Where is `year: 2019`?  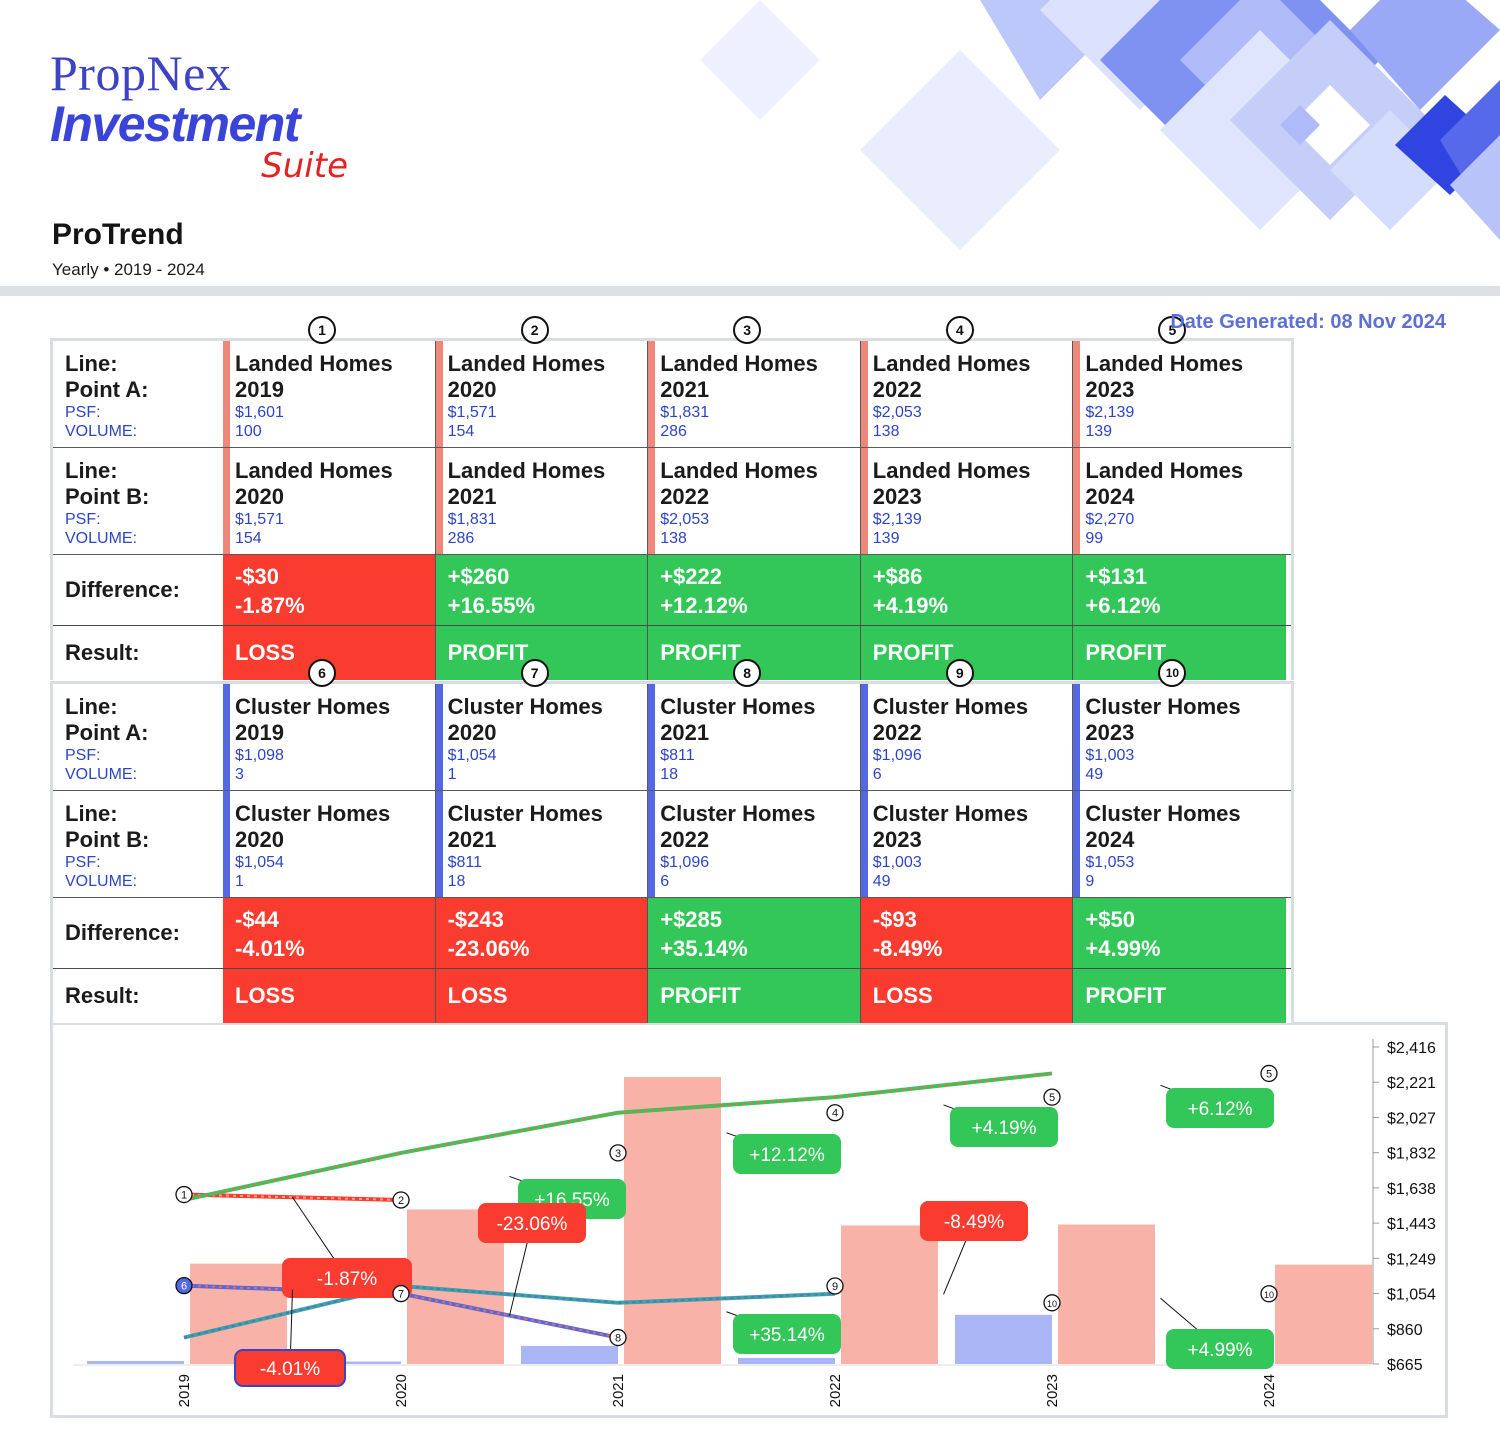 year: 2019 is located at coordinates (259, 732).